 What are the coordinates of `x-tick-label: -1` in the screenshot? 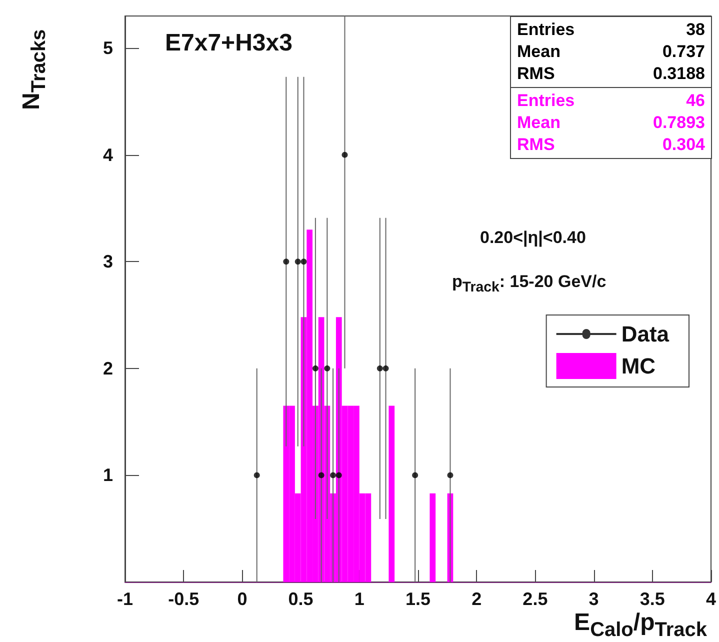 It's located at (125, 599).